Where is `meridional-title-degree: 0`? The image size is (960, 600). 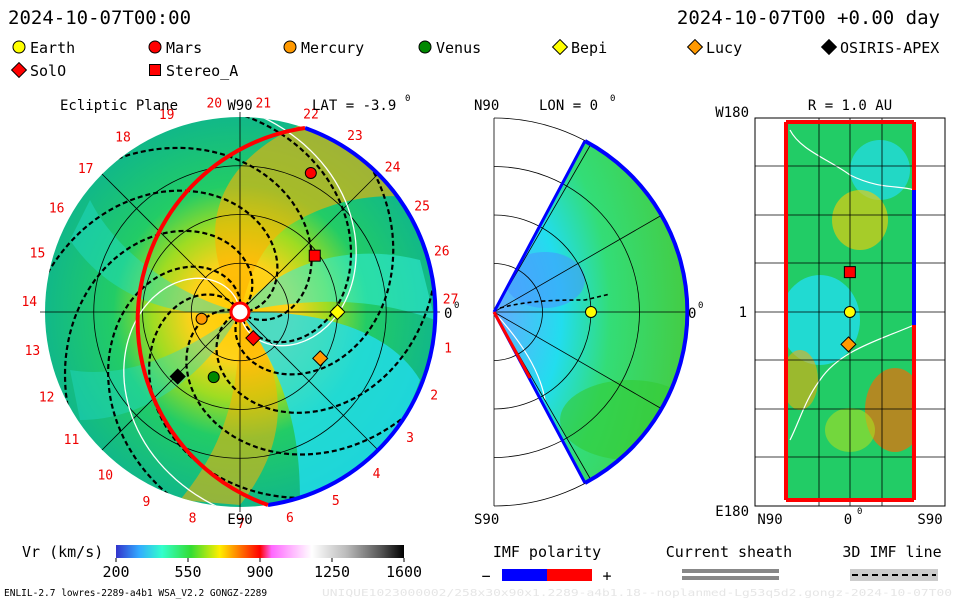
meridional-title-degree: 0 is located at coordinates (612, 99).